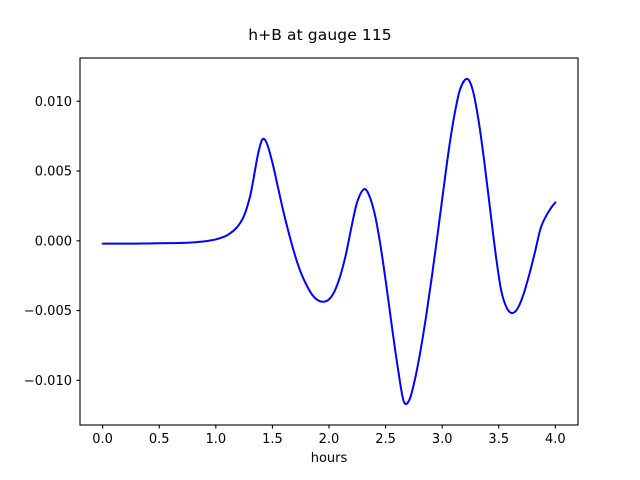 The height and width of the screenshot is (480, 640). Describe the element at coordinates (442, 439) in the screenshot. I see `x-tick-label: 3.0` at that location.